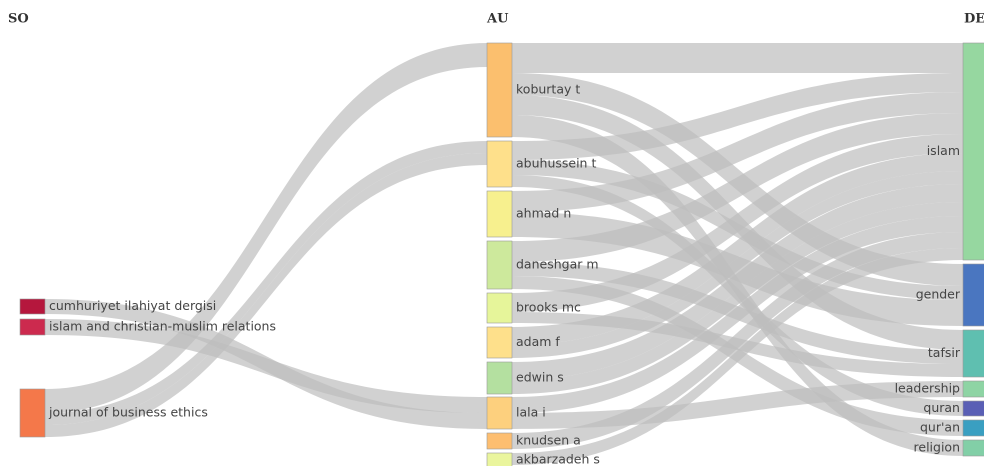 This screenshot has height=466, width=984. Describe the element at coordinates (548, 307) in the screenshot. I see `node-label: brooks mc` at that location.